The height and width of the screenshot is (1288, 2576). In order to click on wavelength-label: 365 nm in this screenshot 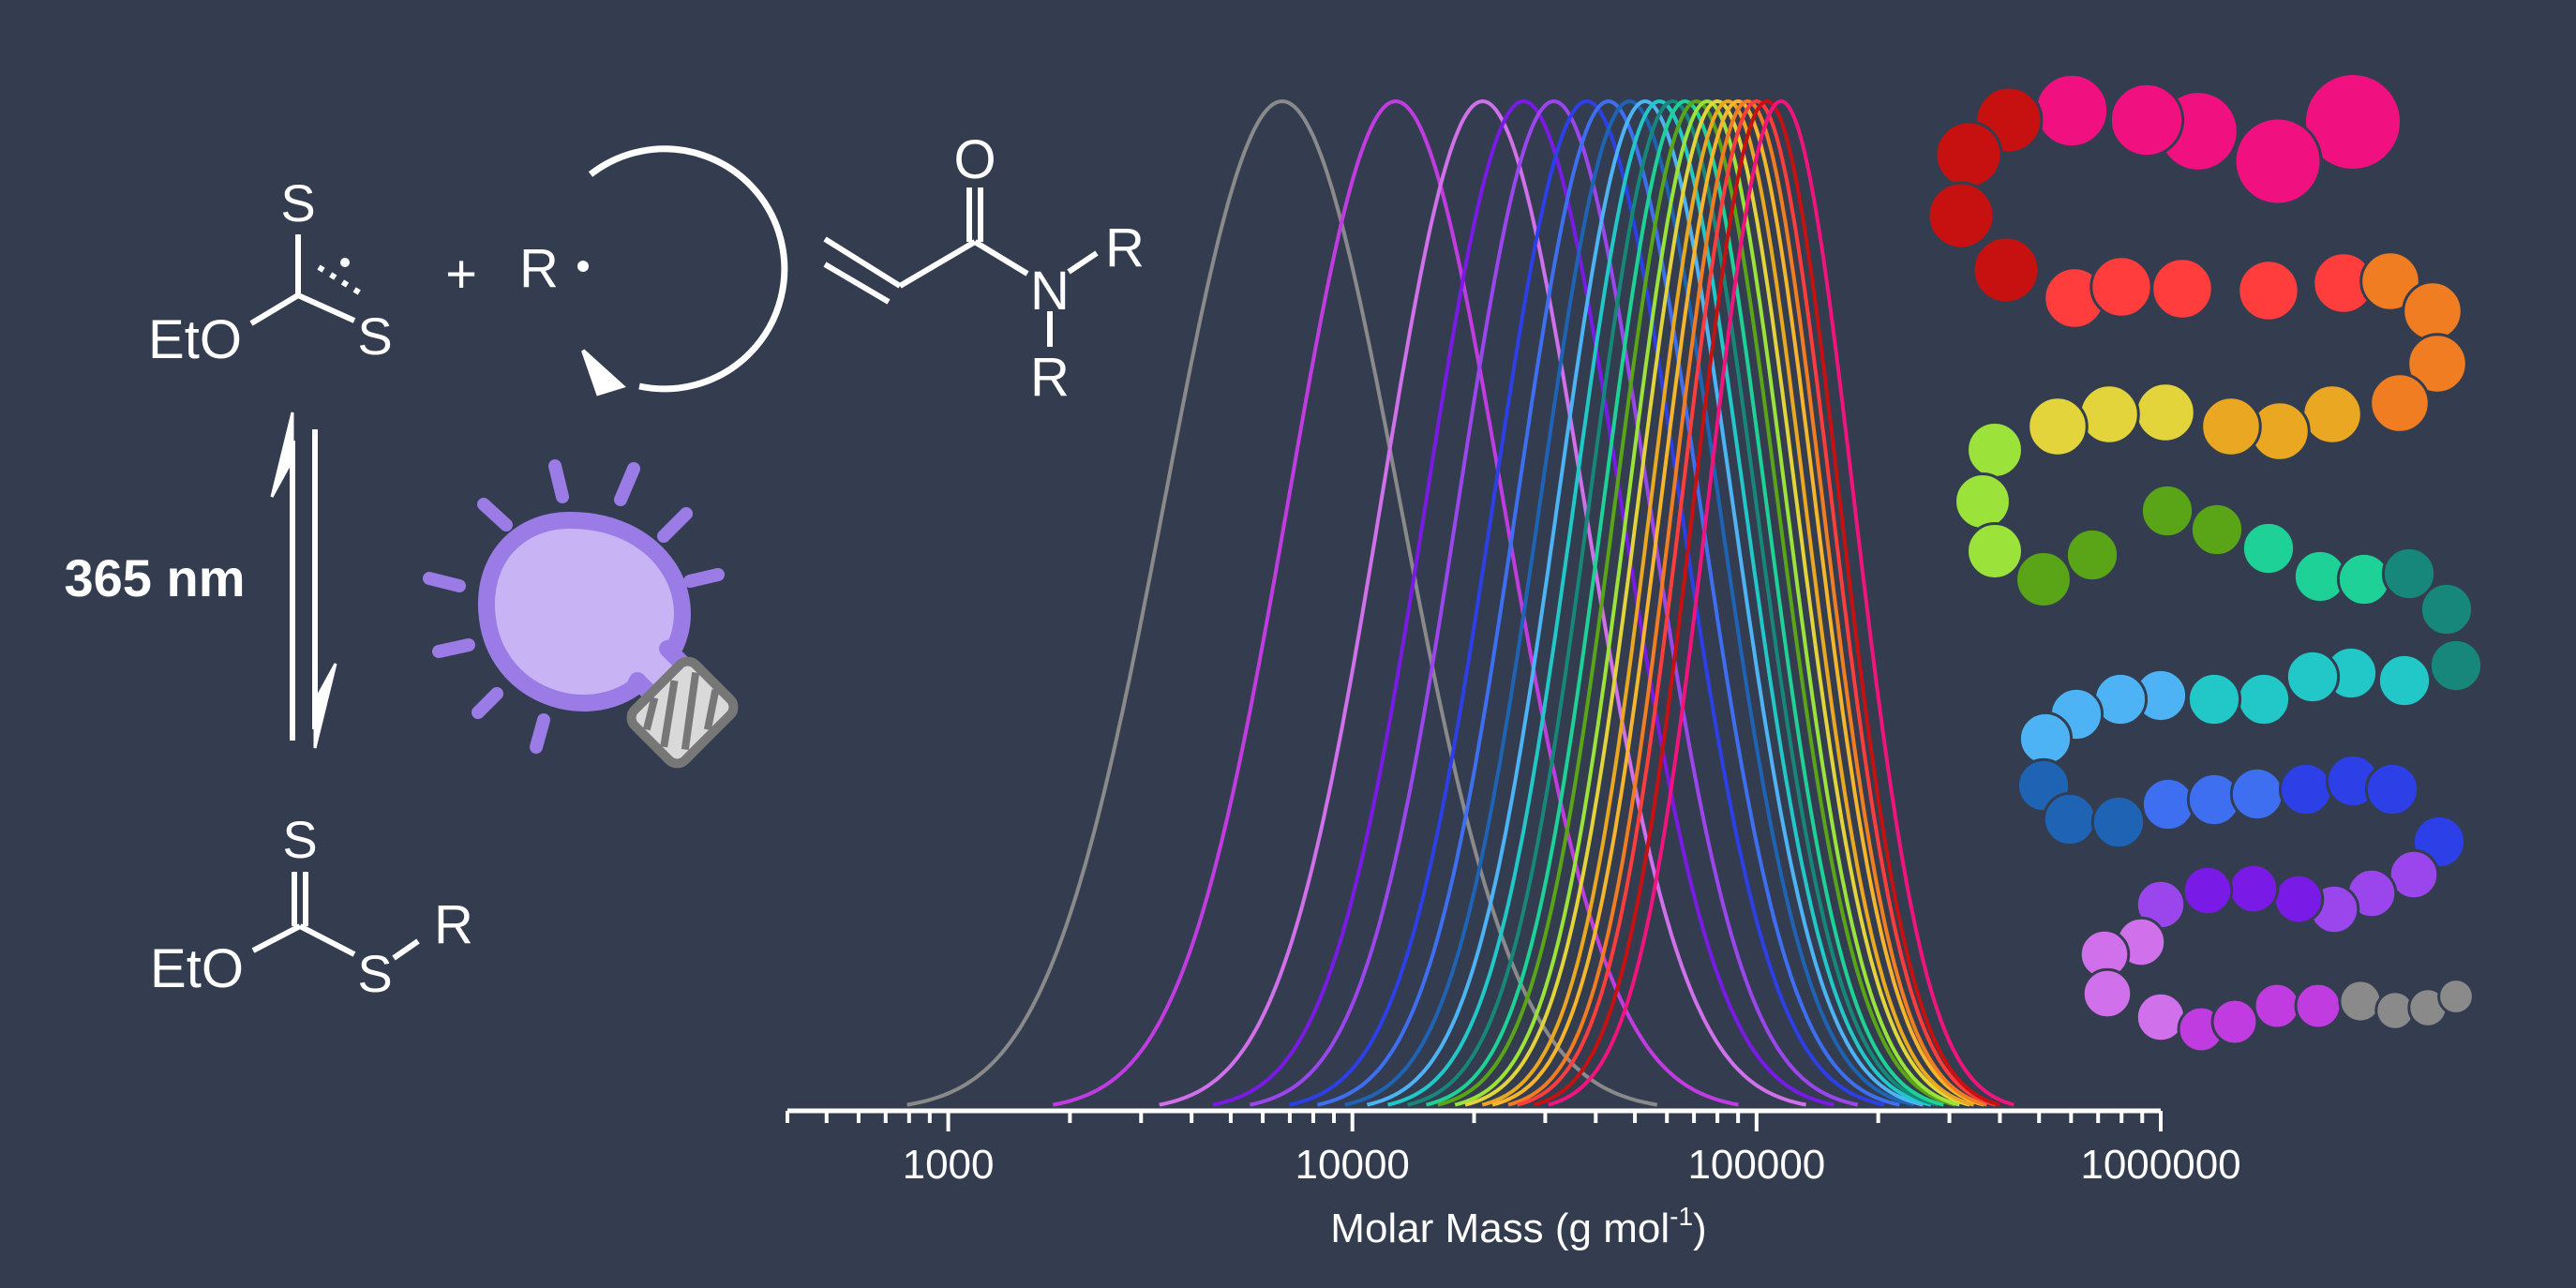, I will do `click(155, 577)`.